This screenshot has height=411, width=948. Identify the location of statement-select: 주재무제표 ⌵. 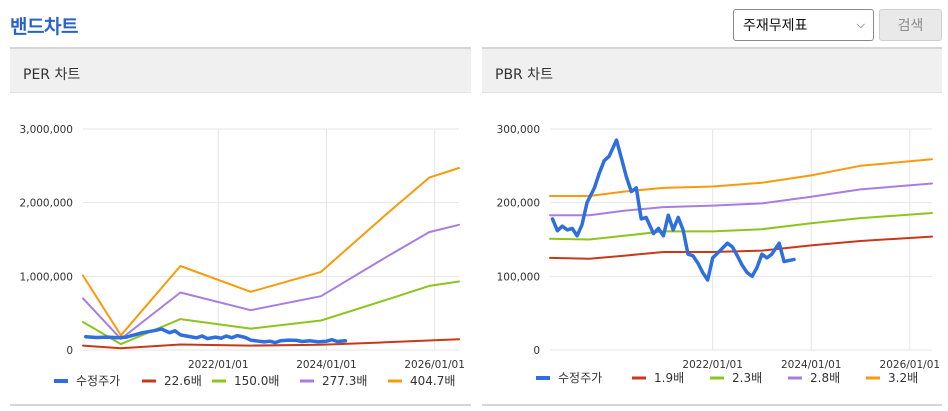
(803, 25).